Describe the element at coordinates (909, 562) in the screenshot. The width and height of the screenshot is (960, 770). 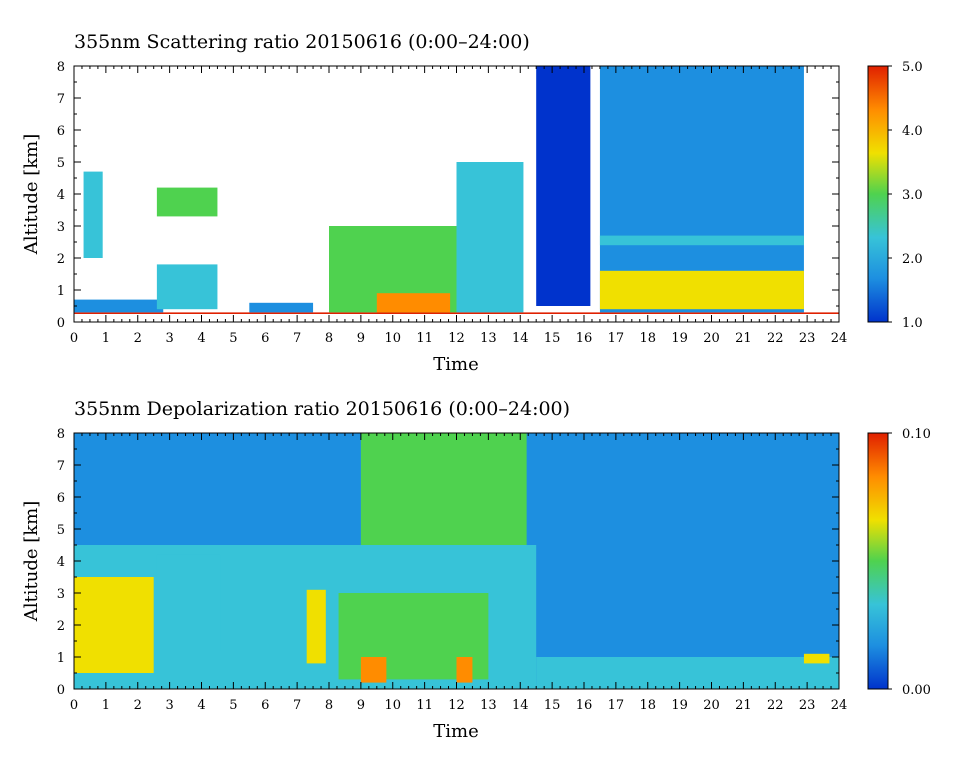
I see `colorbar-ticks: 0.00 0.10` at that location.